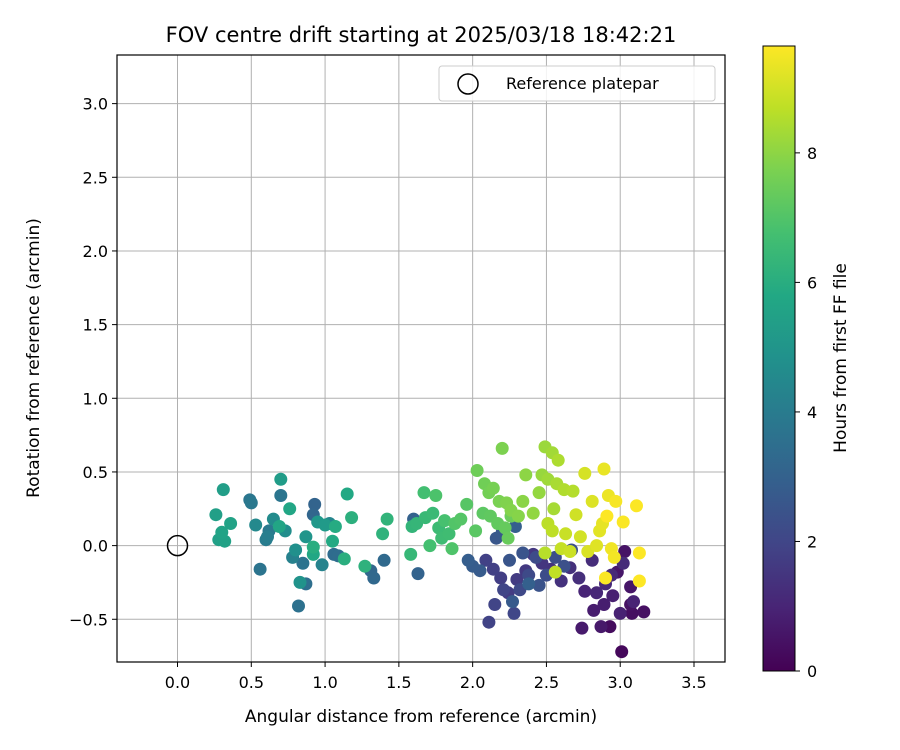  Describe the element at coordinates (806, 412) in the screenshot. I see `colorbar-ticks: 0 2 4 6 8` at that location.